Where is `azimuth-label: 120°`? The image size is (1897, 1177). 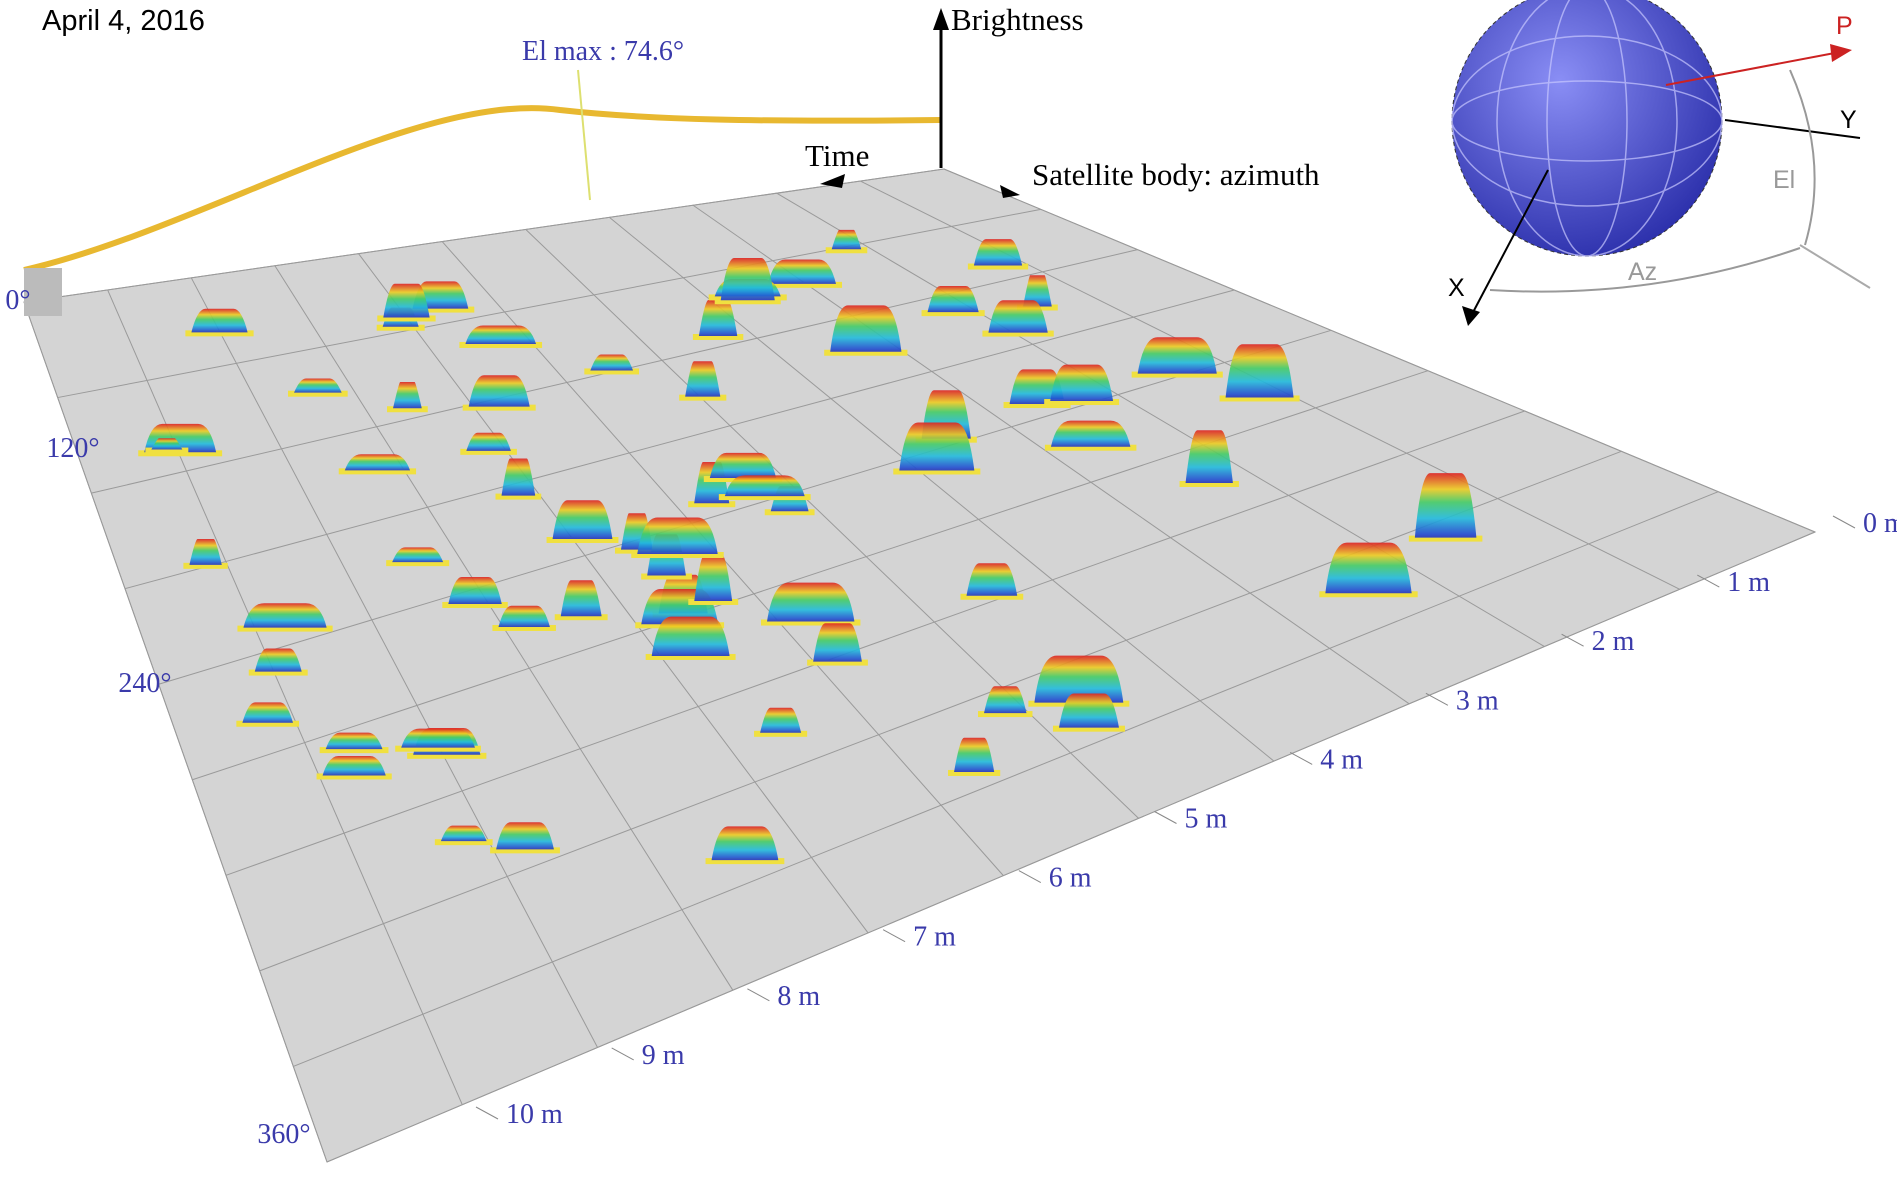 azimuth-label: 120° is located at coordinates (72, 448).